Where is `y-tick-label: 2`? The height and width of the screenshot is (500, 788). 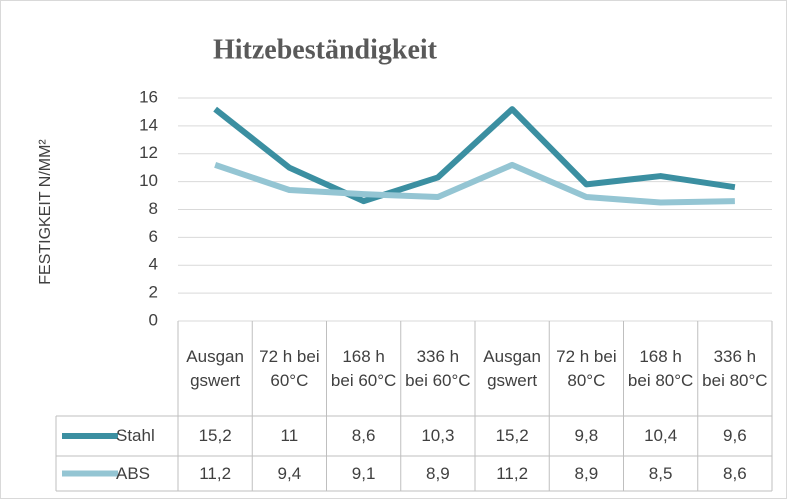
y-tick-label: 2 is located at coordinates (153, 292).